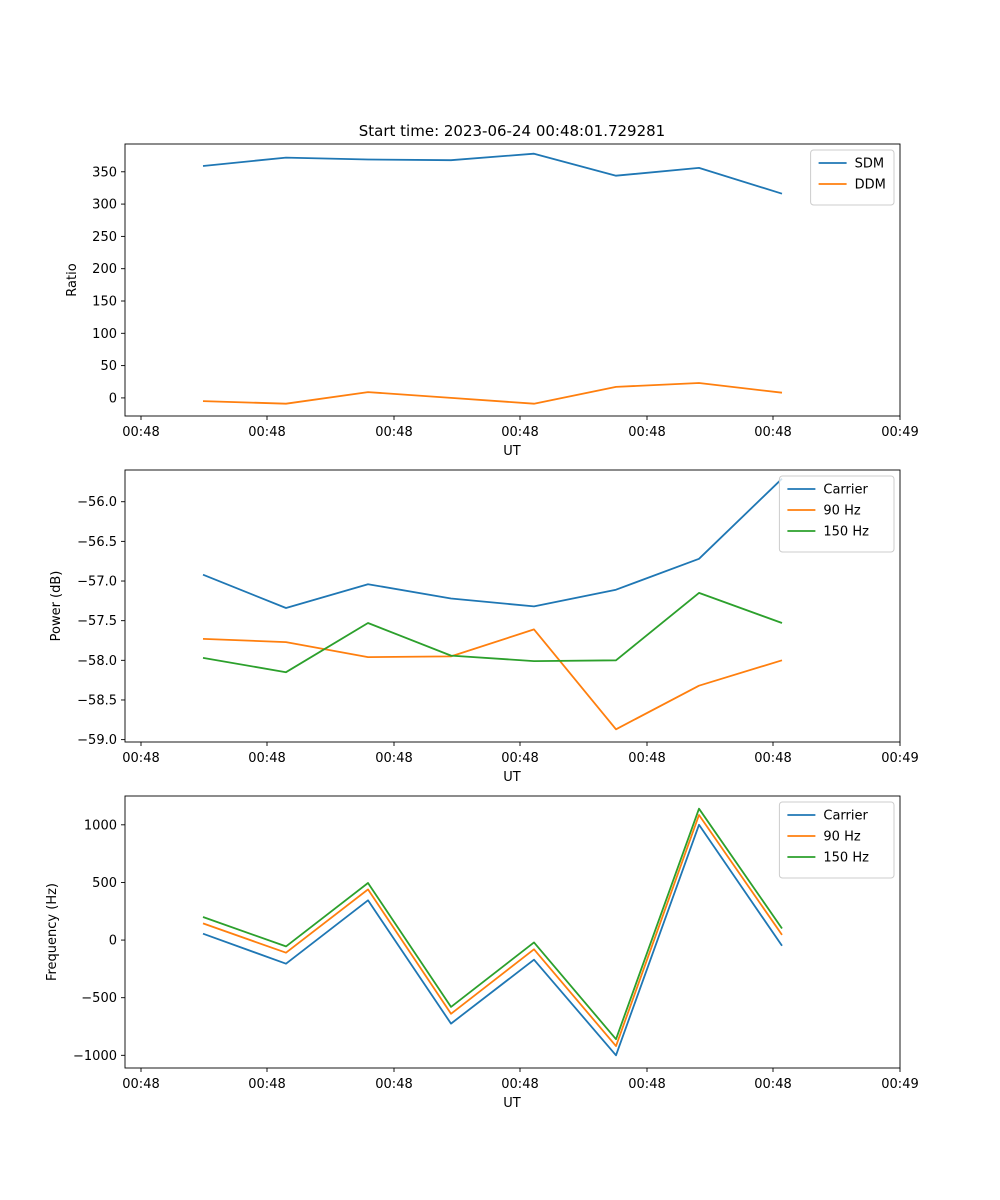  What do you see at coordinates (97, 582) in the screenshot?
I see `y-tick-label: −57.0` at bounding box center [97, 582].